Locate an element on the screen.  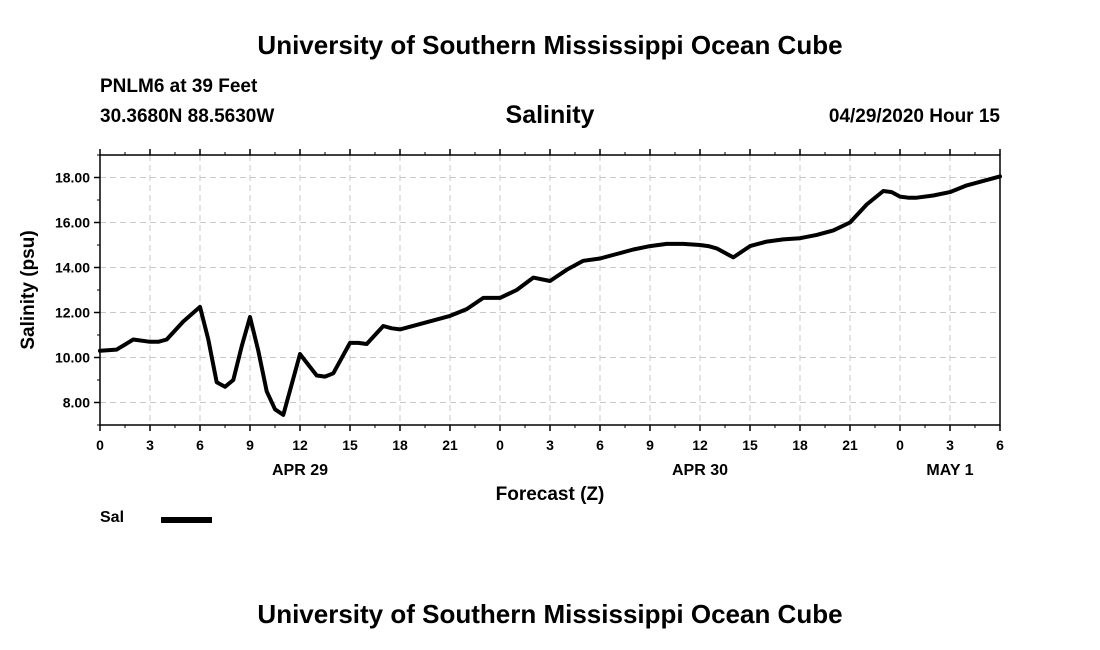
date-labels: APR 29 APR 30 MAY 1 is located at coordinates (623, 470).